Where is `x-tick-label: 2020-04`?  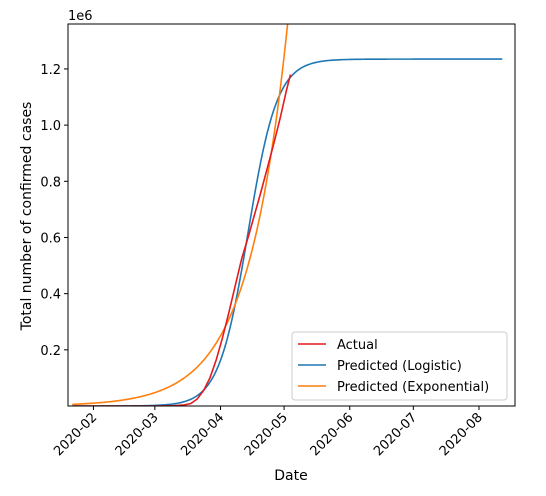 x-tick-label: 2020-04 is located at coordinates (202, 434).